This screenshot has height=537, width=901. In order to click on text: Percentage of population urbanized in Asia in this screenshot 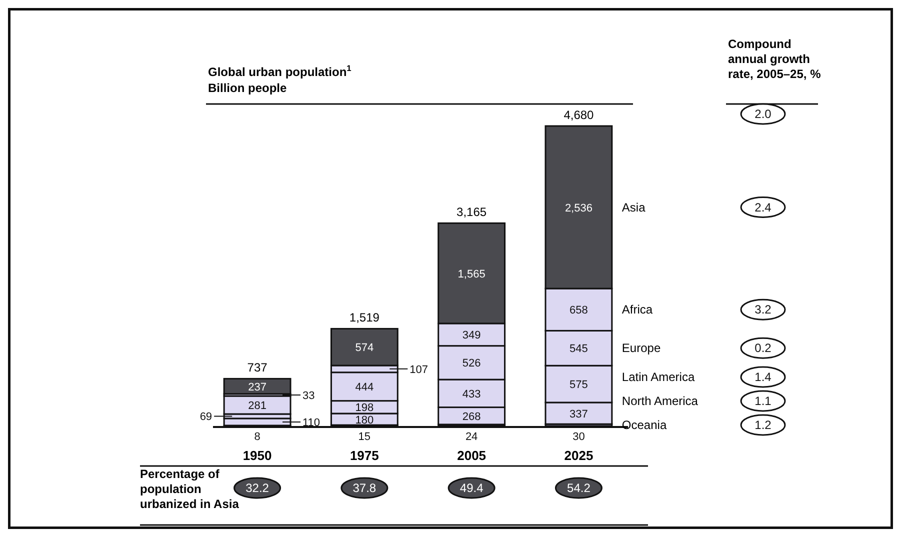, I will do `click(190, 489)`.